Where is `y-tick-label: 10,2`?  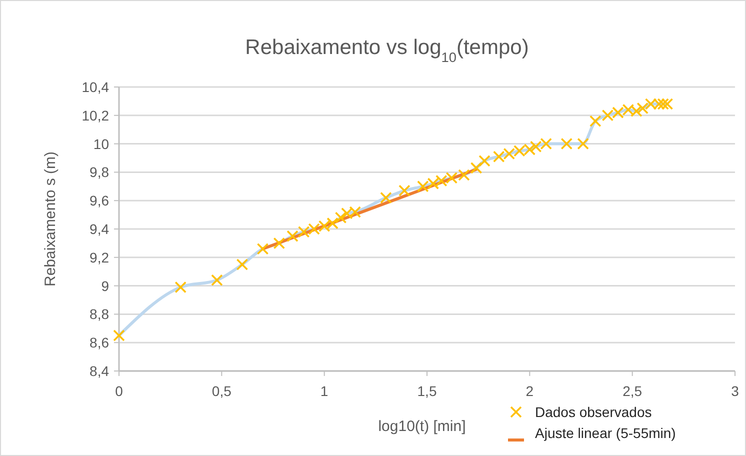 y-tick-label: 10,2 is located at coordinates (96, 115).